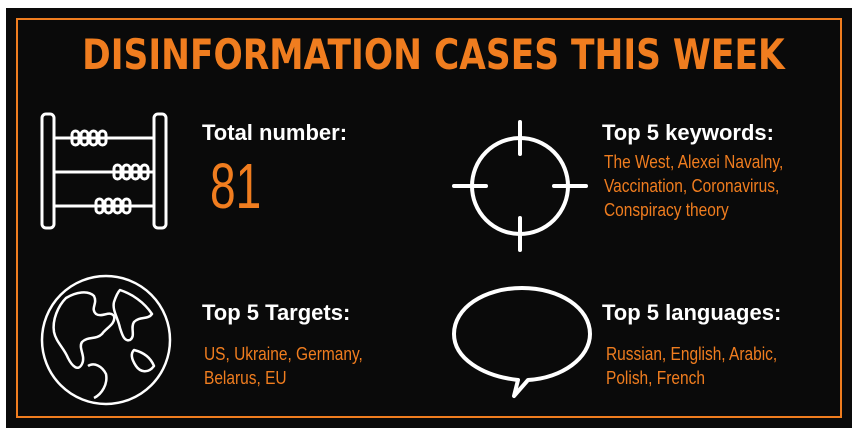 This screenshot has width=862, height=436. I want to click on keywords-line-3: Conspiracy theory, so click(666, 210).